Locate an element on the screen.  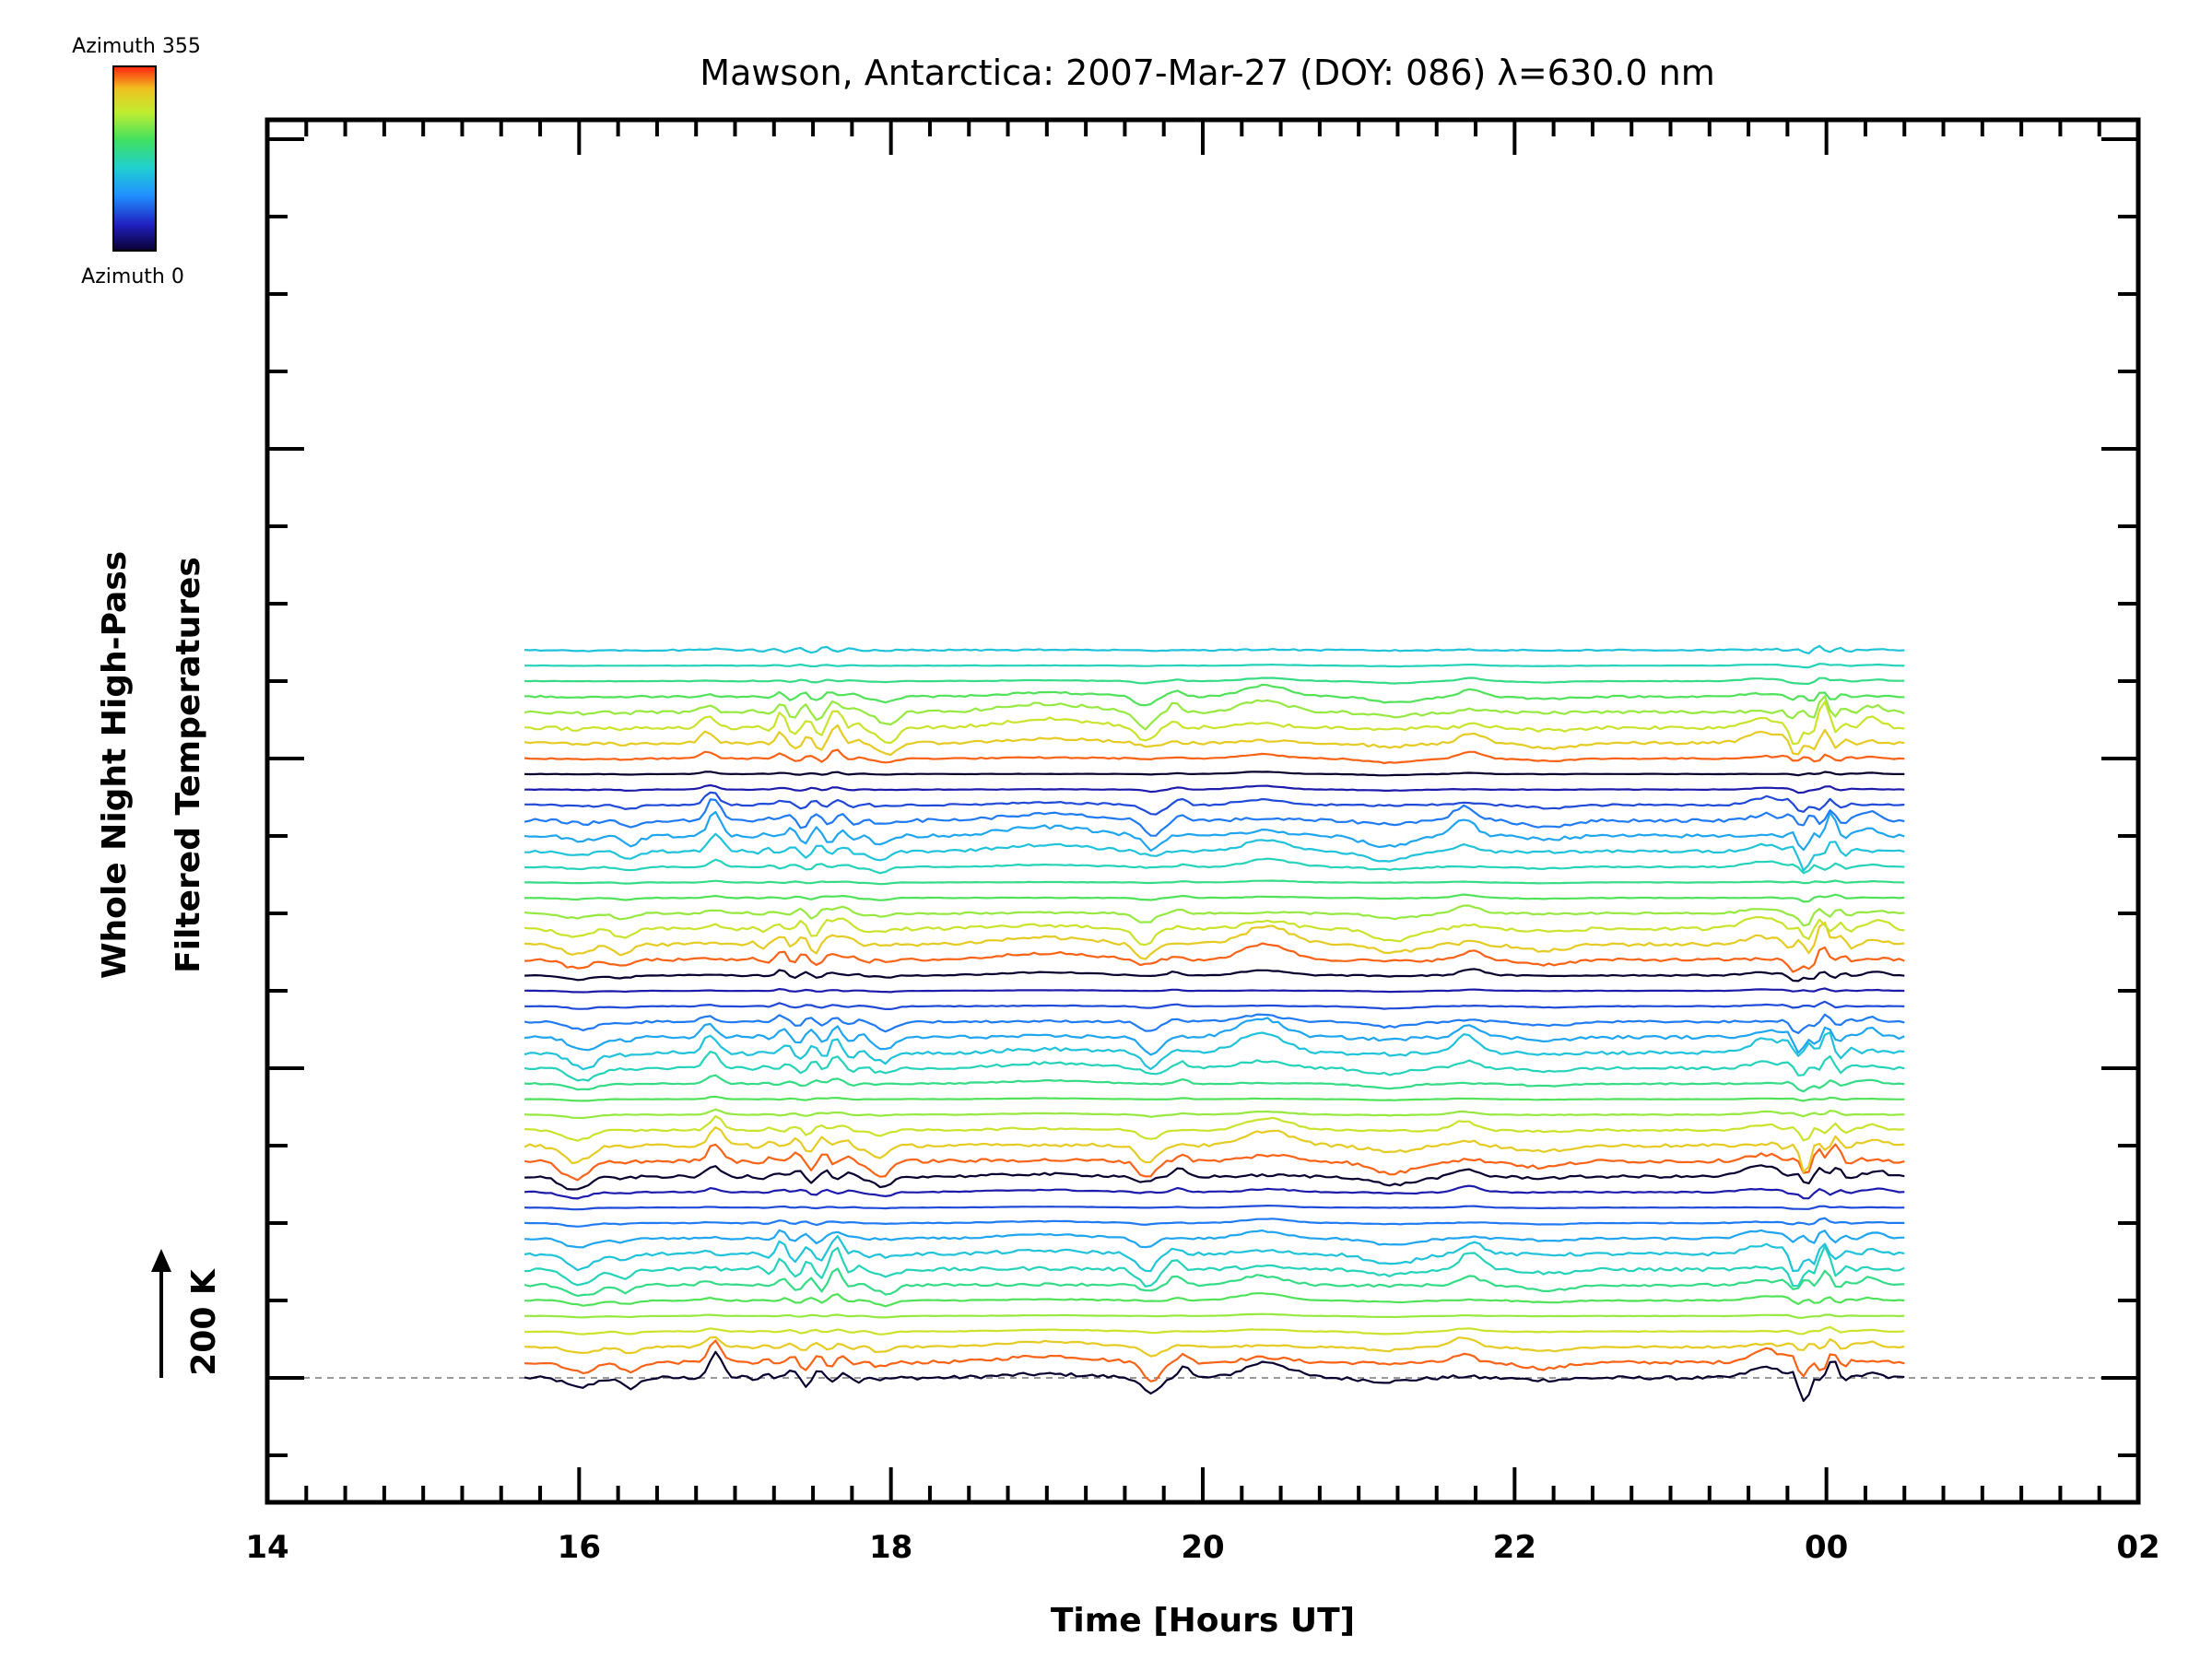
colorbar is located at coordinates (134, 158).